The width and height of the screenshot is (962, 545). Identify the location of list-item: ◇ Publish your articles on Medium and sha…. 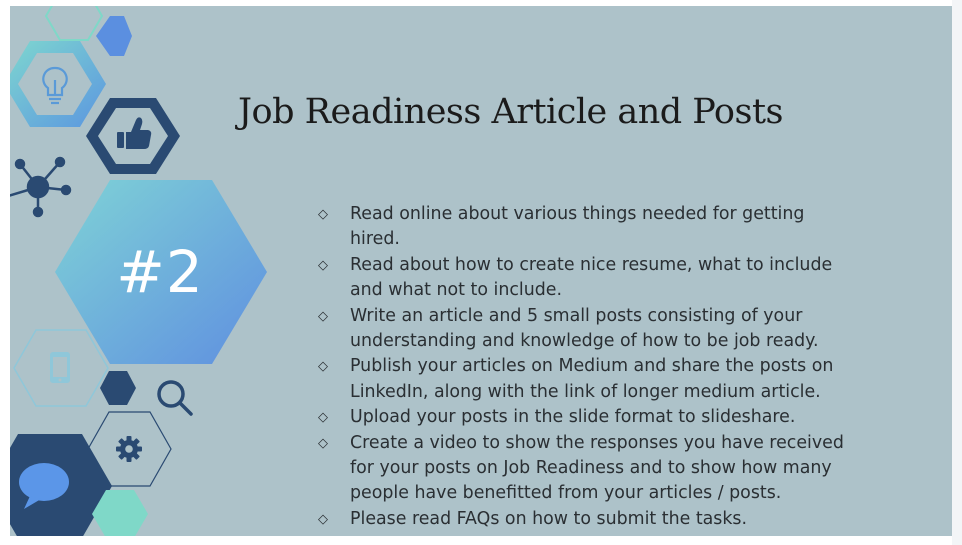
(576, 379).